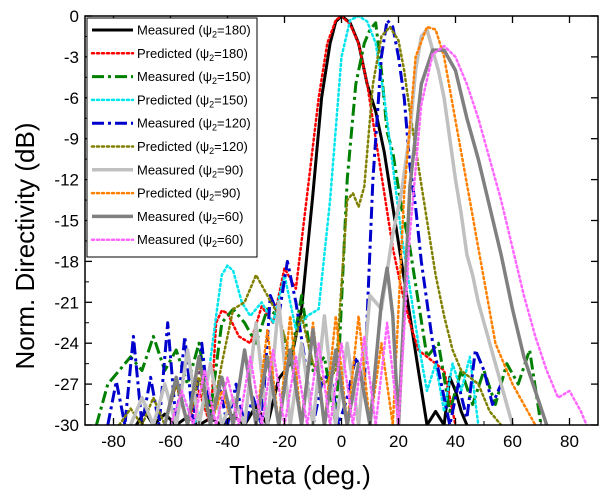 This screenshot has width=605, height=496. I want to click on legend-label: Predicted (ψ2=180), so click(192, 54).